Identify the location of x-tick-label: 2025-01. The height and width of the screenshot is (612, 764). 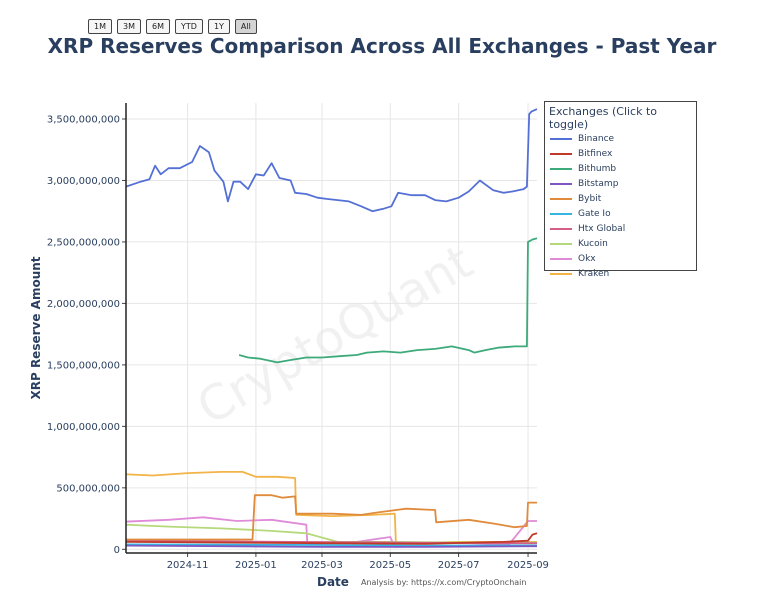
(256, 565).